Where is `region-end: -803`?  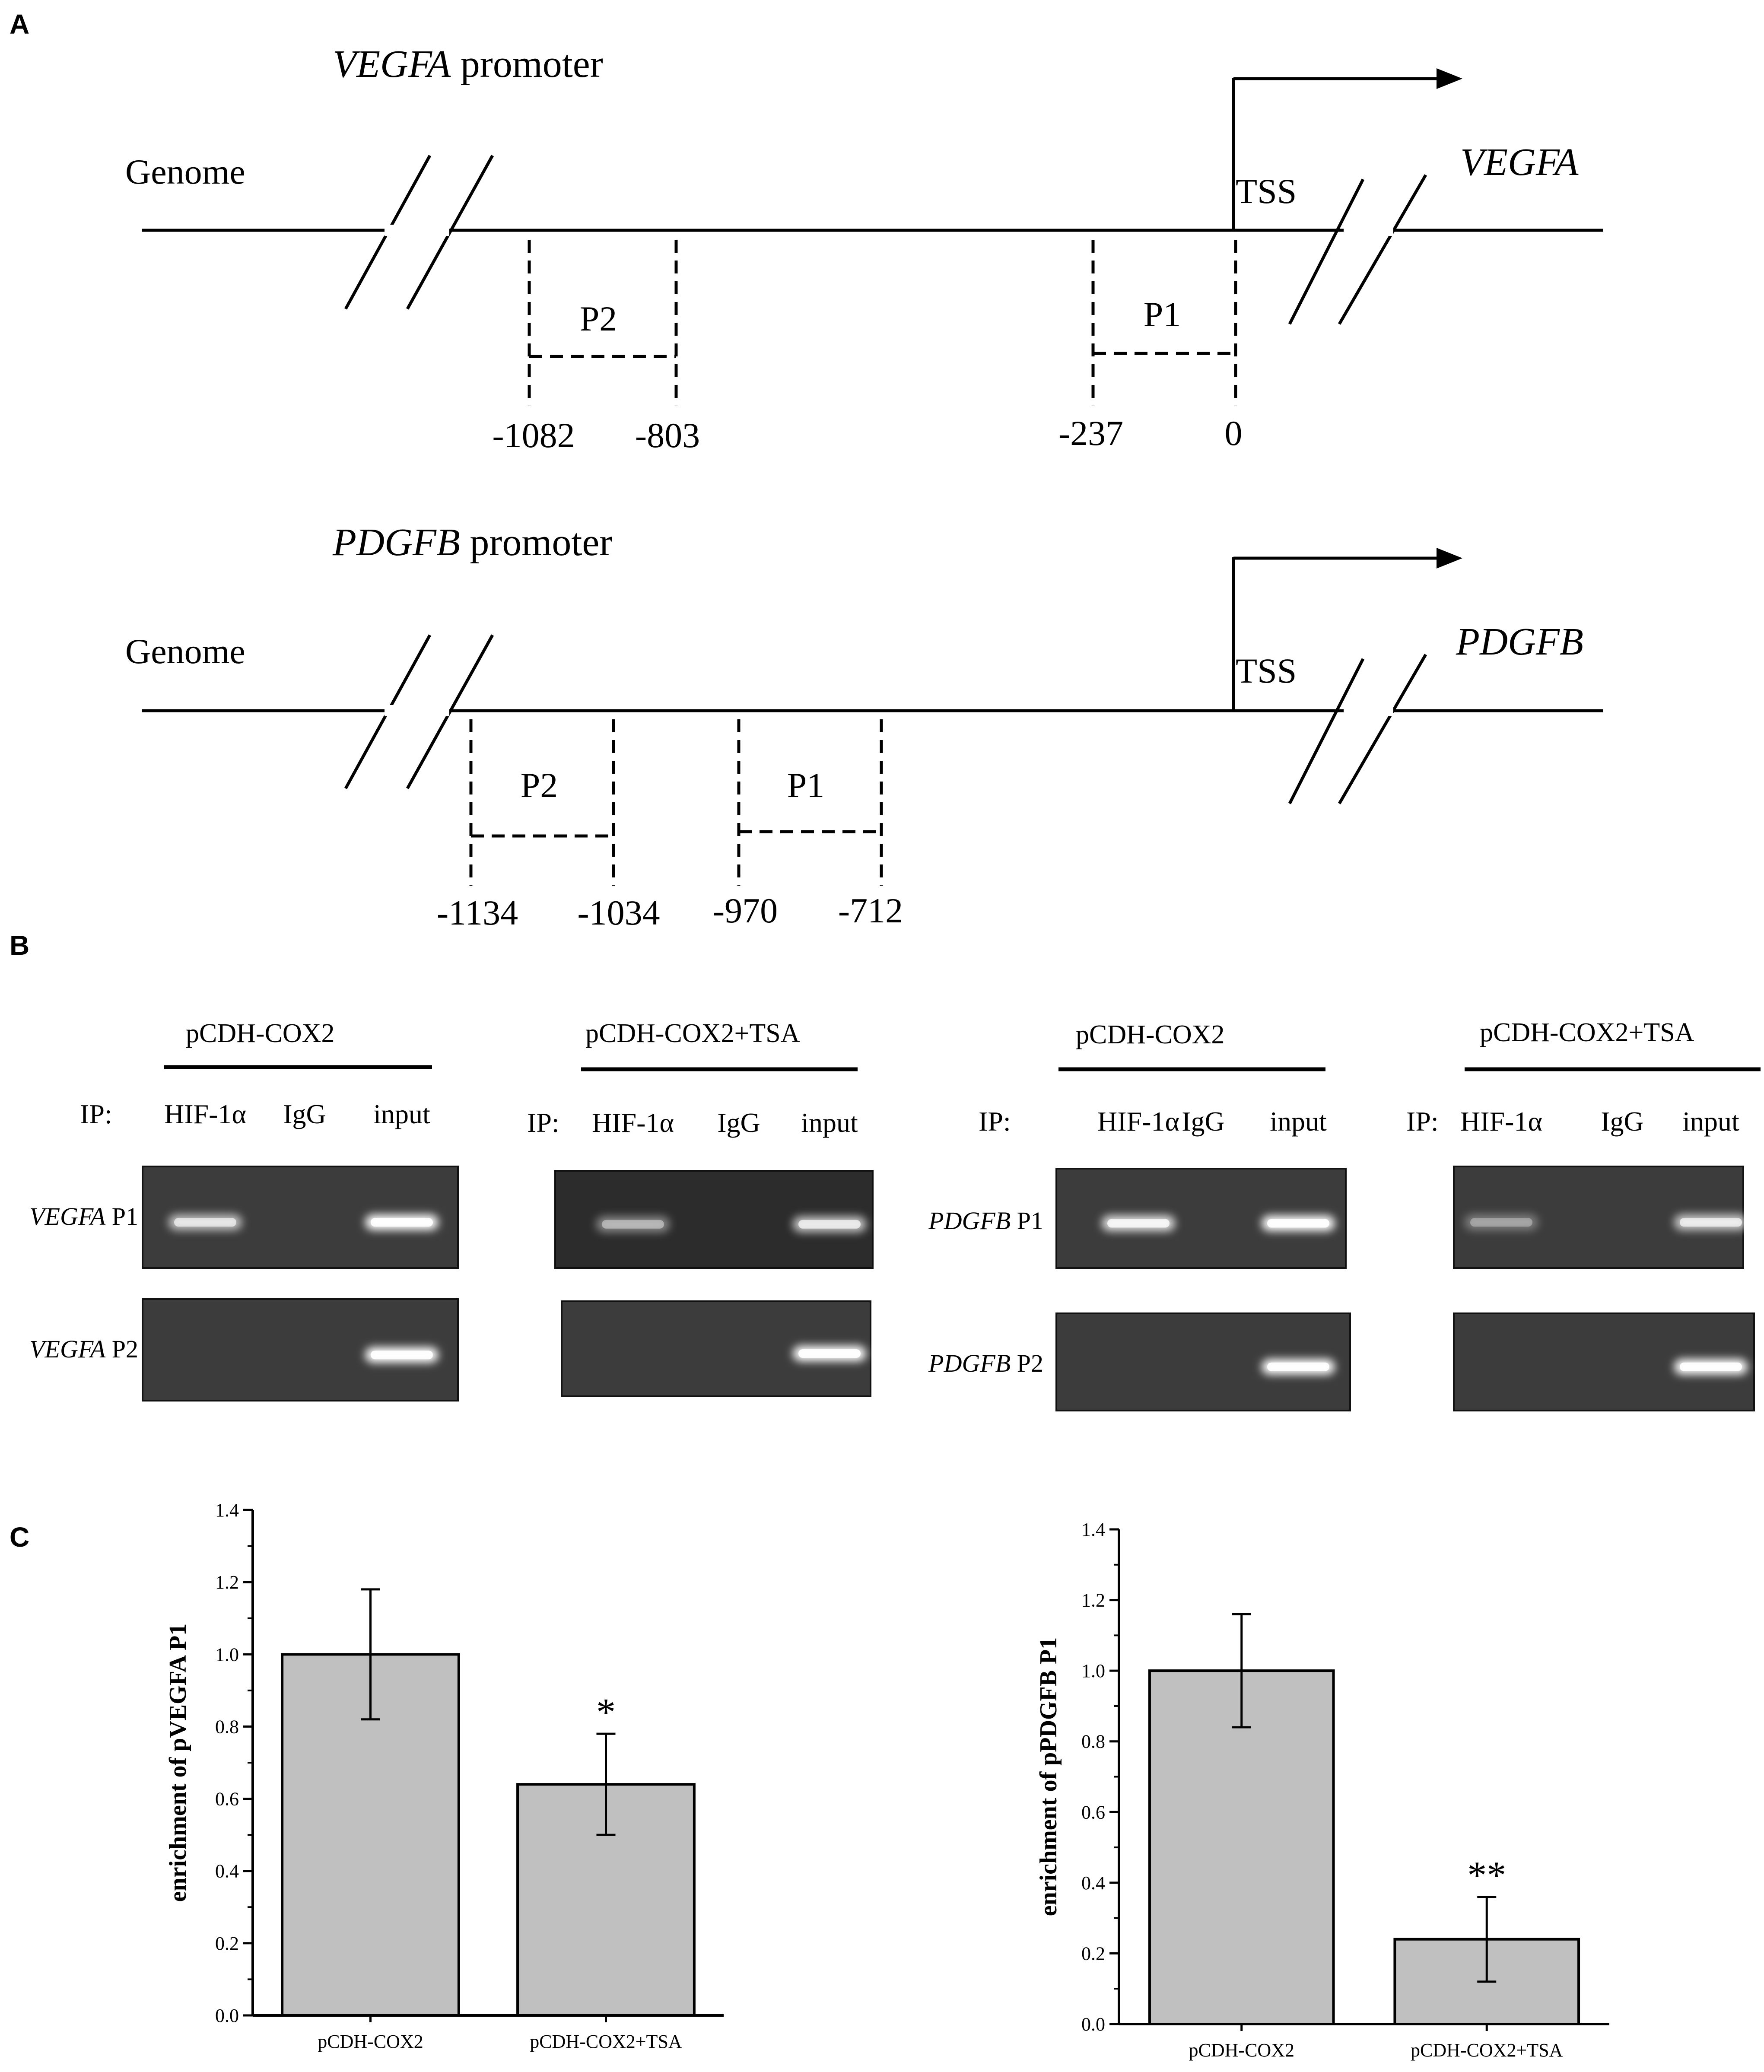
region-end: -803 is located at coordinates (667, 435).